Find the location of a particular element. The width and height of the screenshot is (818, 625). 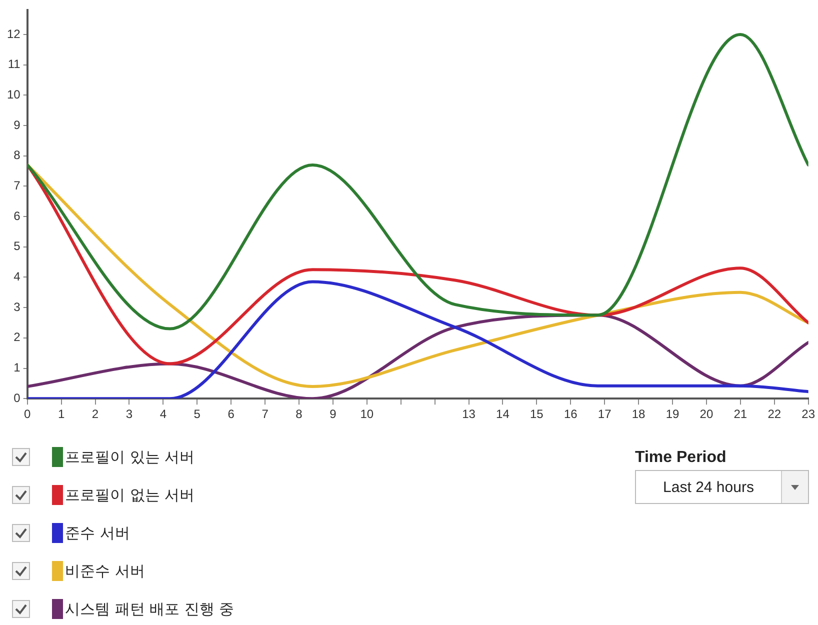

legend-label: 프로필이 없는 서버 is located at coordinates (130, 495).